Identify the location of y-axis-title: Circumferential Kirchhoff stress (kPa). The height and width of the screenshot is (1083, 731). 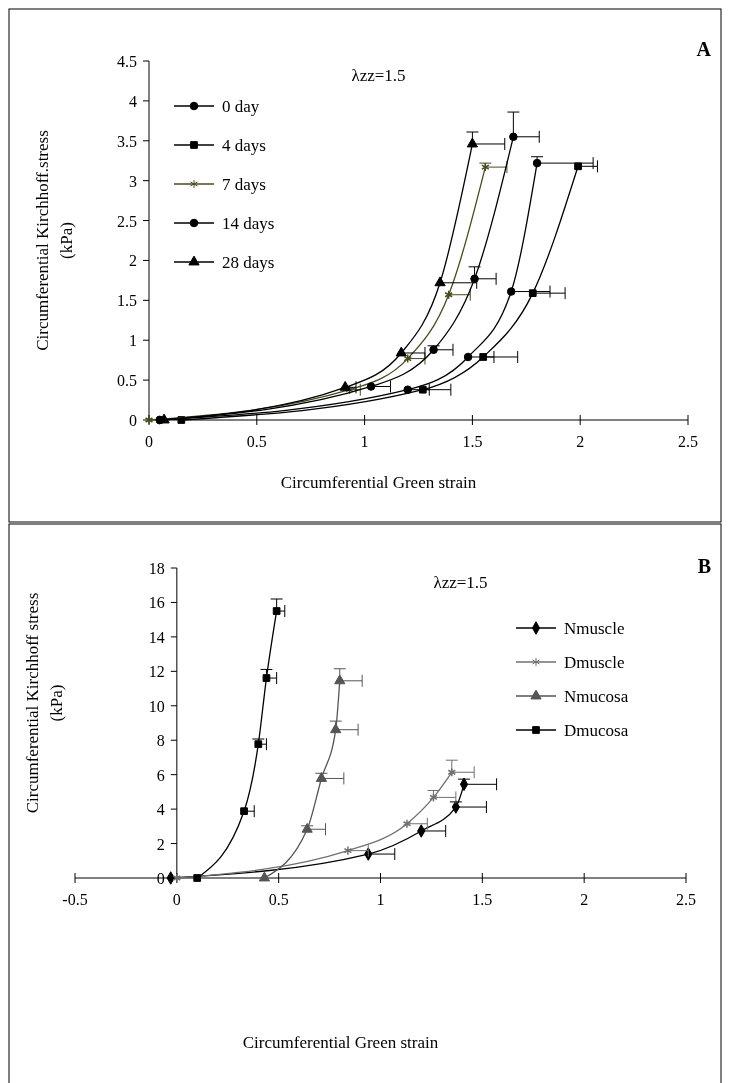
(44, 703).